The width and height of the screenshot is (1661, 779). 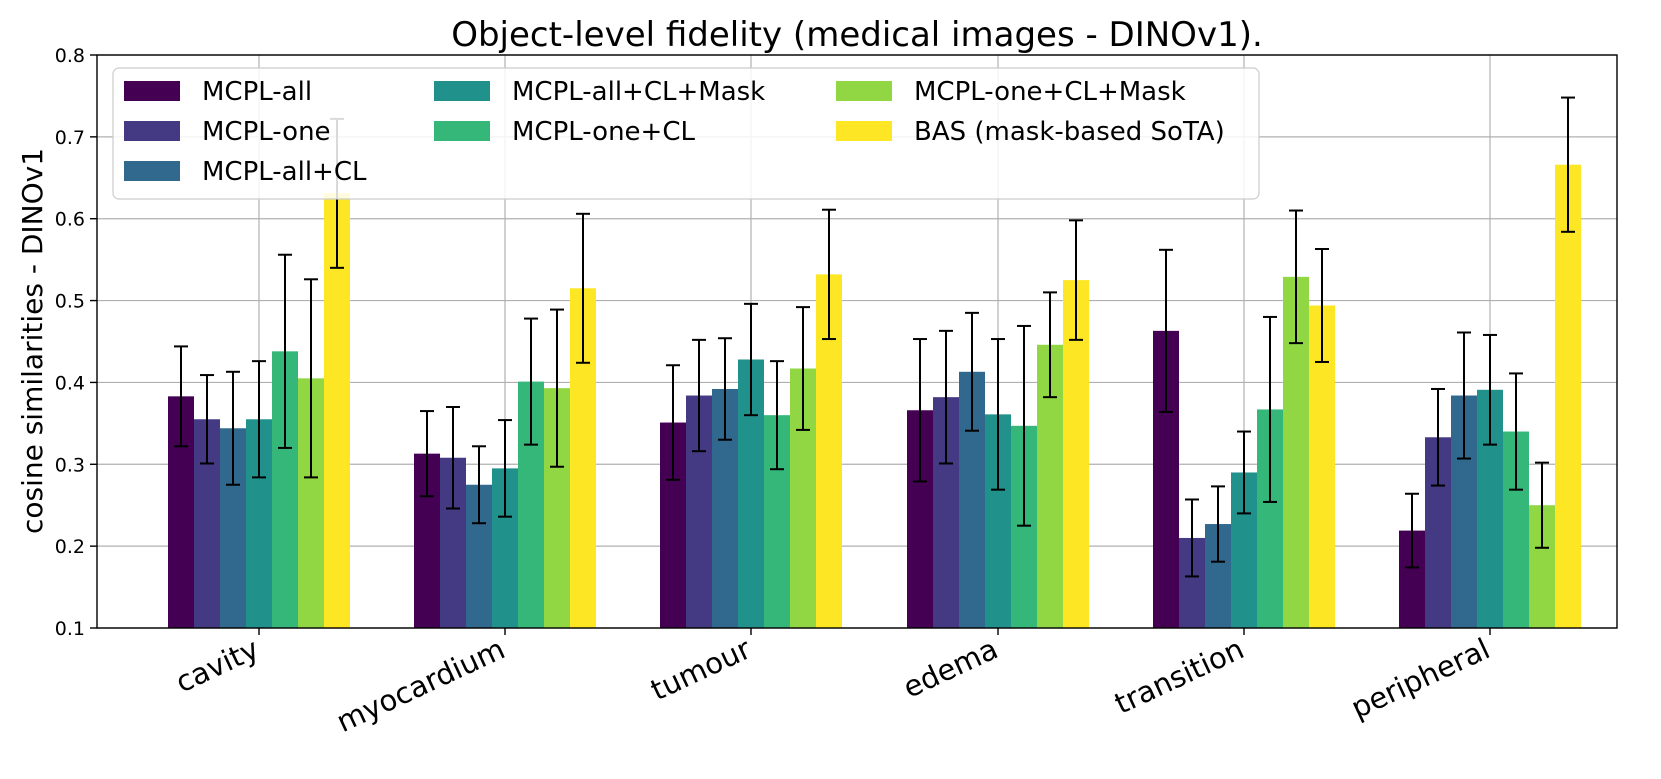 What do you see at coordinates (70, 465) in the screenshot?
I see `y-tick-label: 0.3` at bounding box center [70, 465].